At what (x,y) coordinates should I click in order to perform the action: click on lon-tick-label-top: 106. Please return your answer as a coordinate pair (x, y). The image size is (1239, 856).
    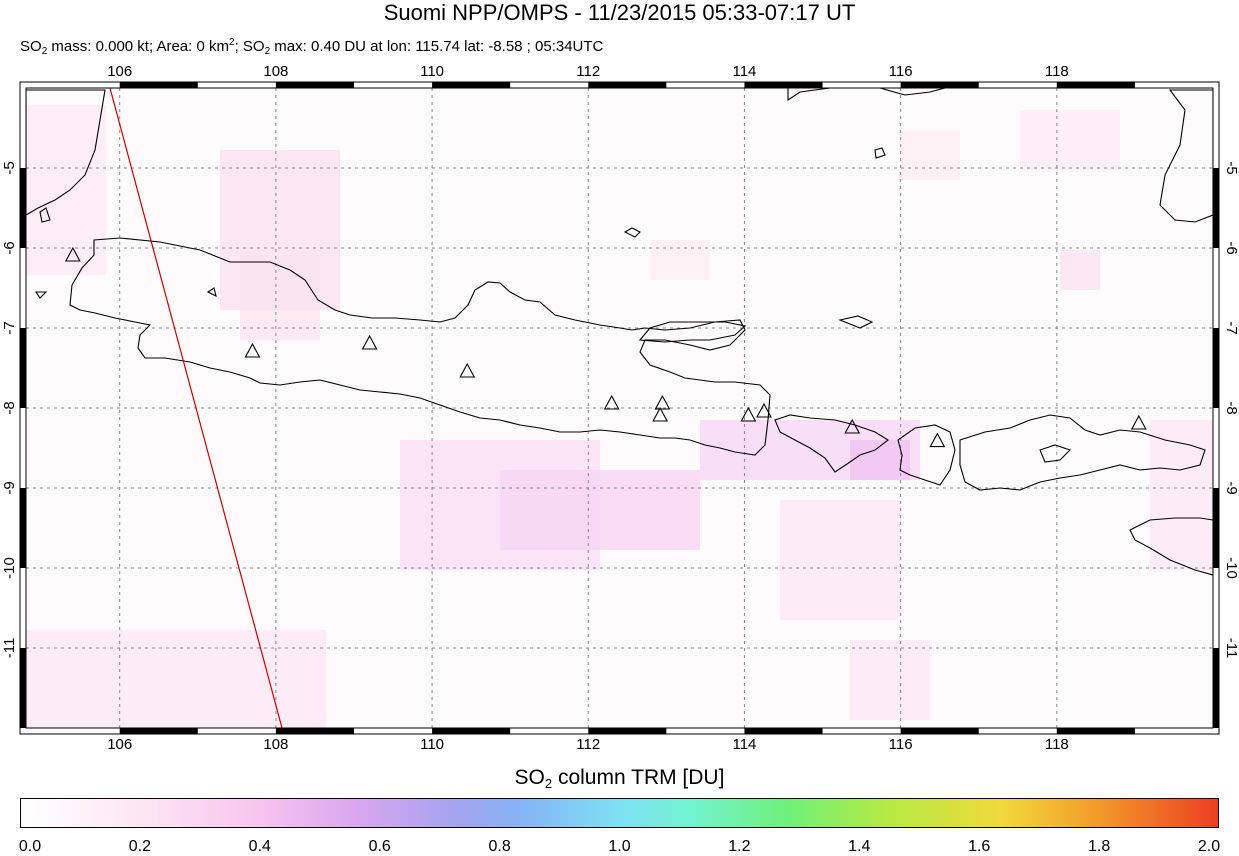
    Looking at the image, I should click on (119, 71).